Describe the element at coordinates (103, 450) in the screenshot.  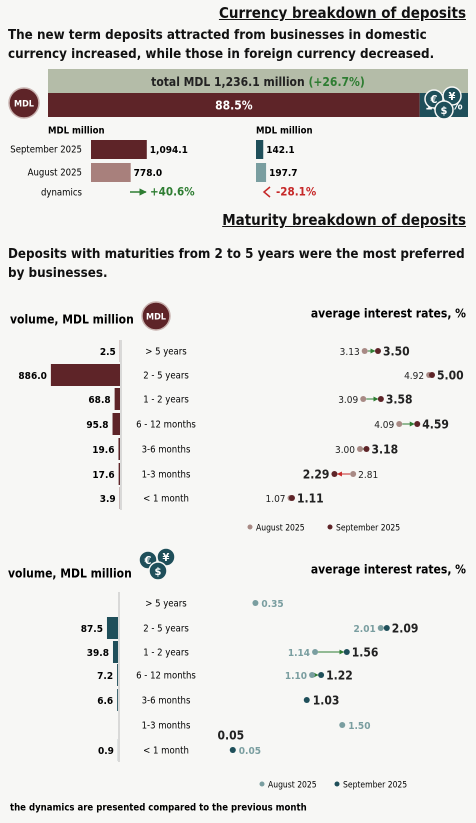
I see `volume-label: 19.6` at that location.